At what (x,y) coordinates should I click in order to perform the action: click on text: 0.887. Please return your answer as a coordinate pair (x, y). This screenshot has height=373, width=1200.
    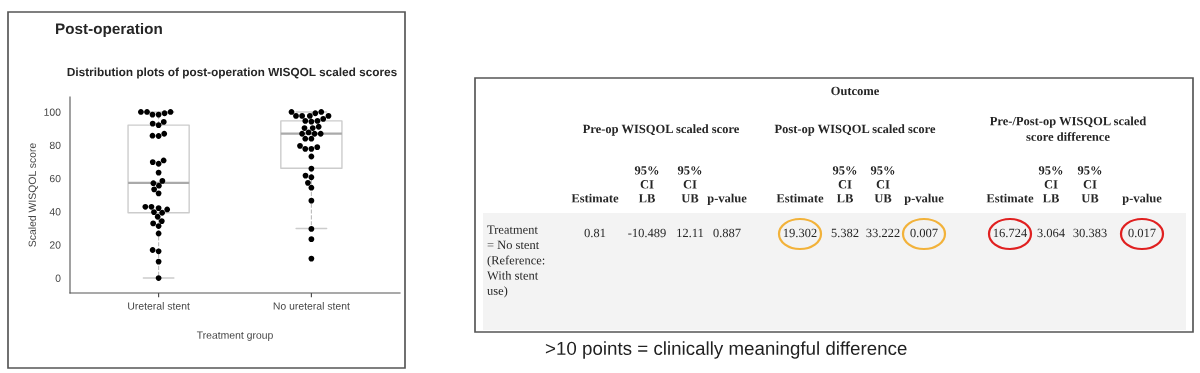
    Looking at the image, I should click on (727, 233).